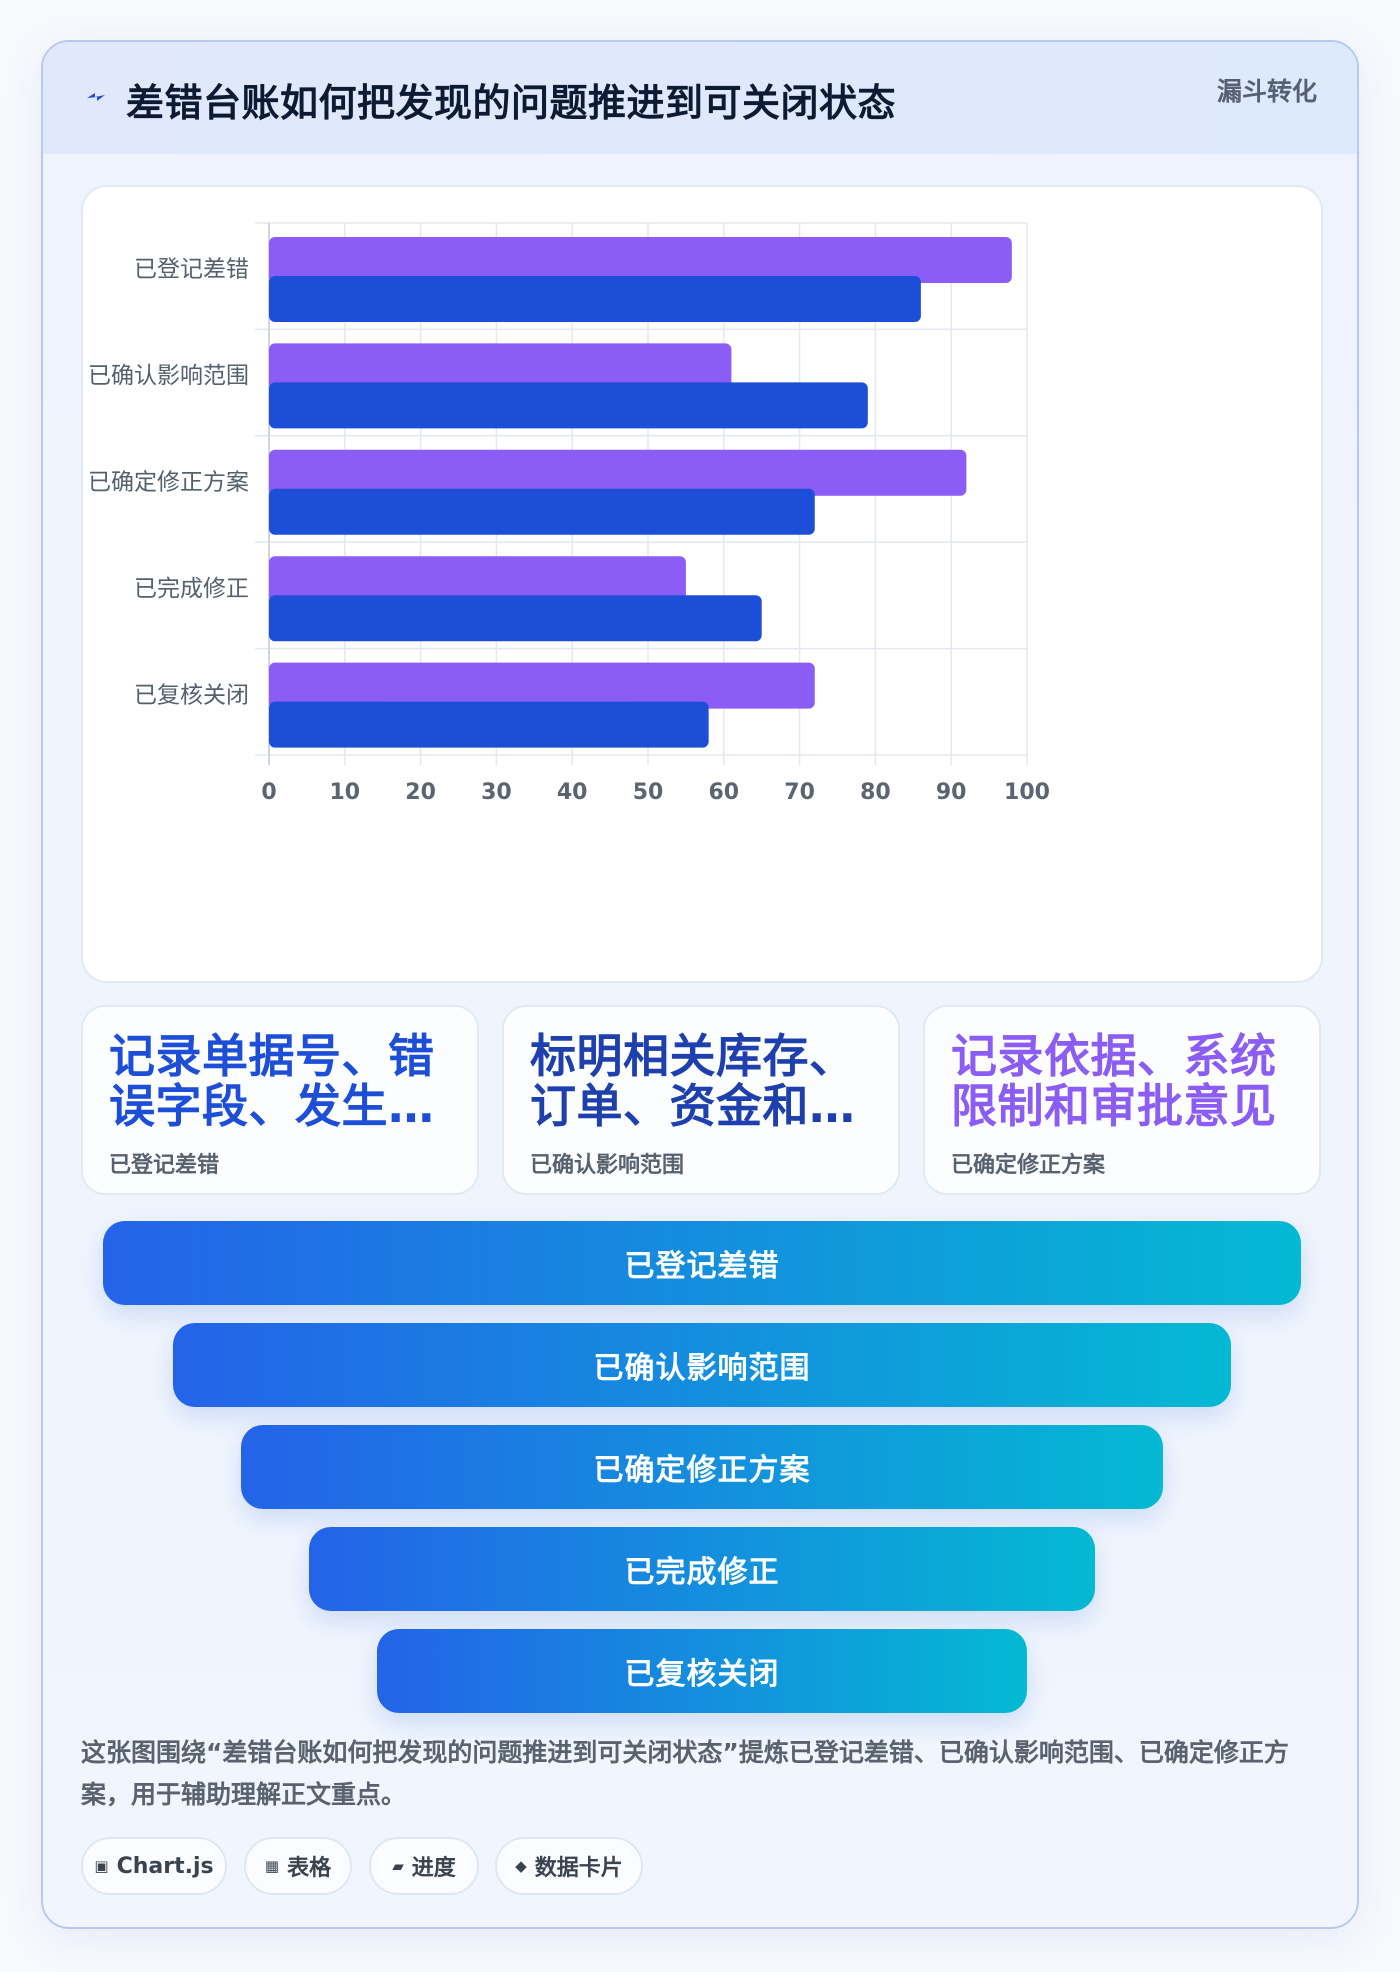  I want to click on x-tick-label: 50, so click(648, 792).